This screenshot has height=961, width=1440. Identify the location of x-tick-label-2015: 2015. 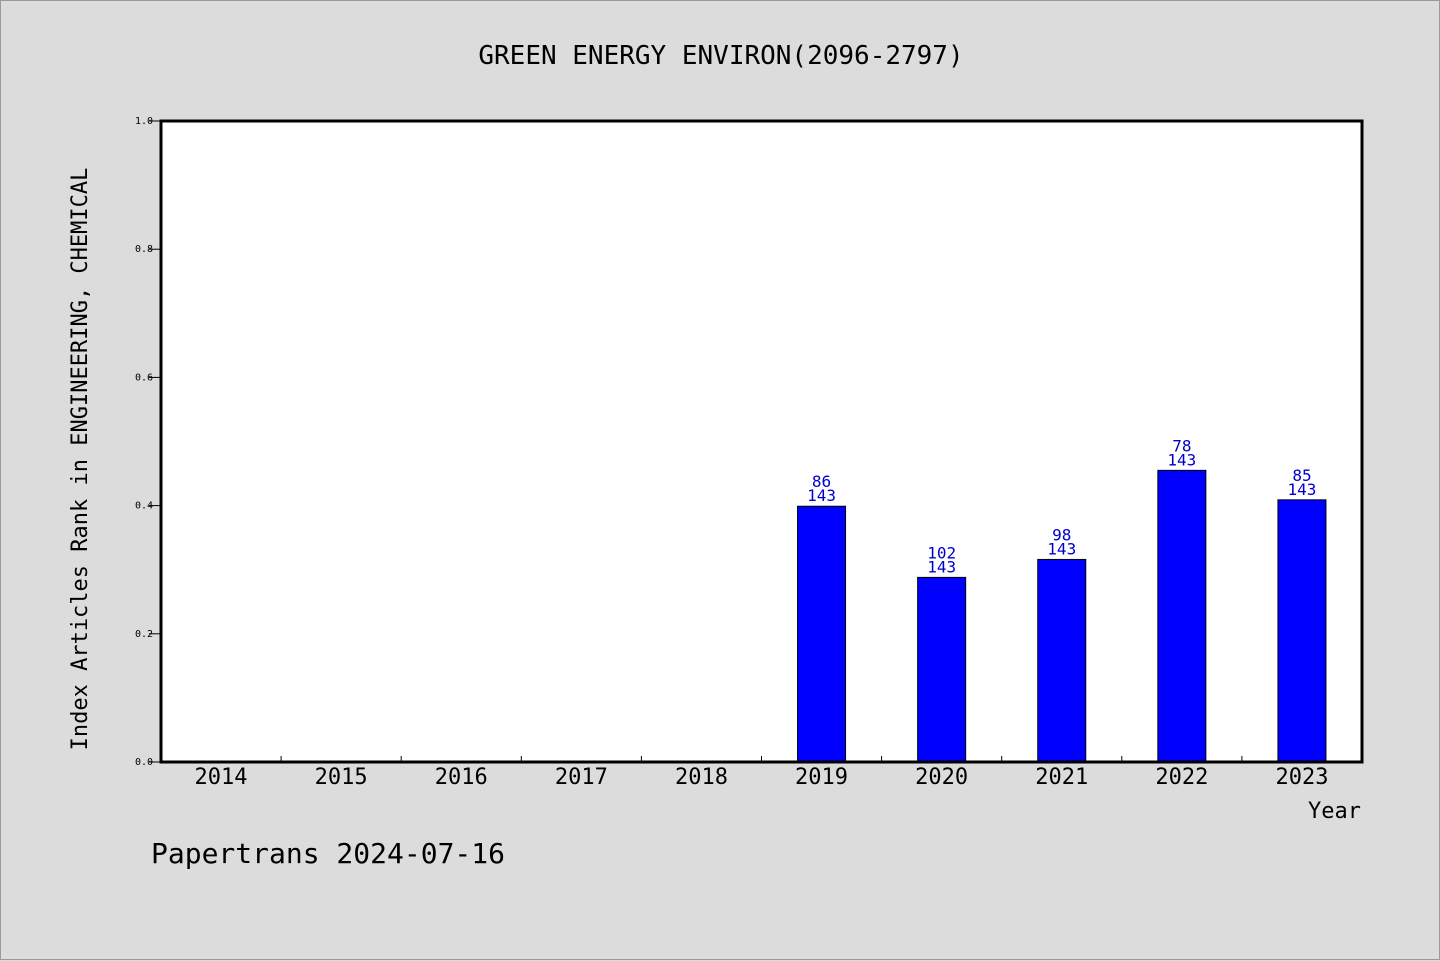
(341, 777).